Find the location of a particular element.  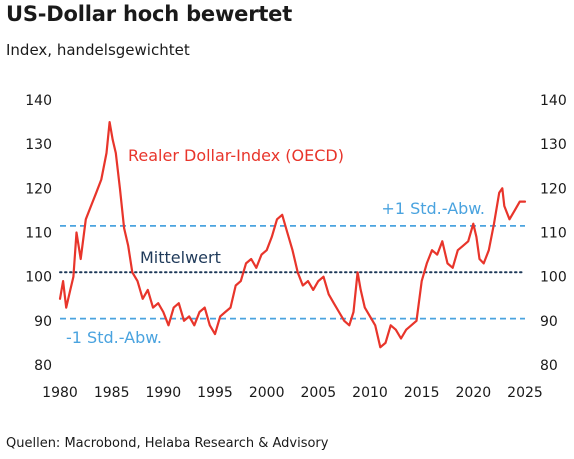

y-tick-left: 110 is located at coordinates (38, 234).